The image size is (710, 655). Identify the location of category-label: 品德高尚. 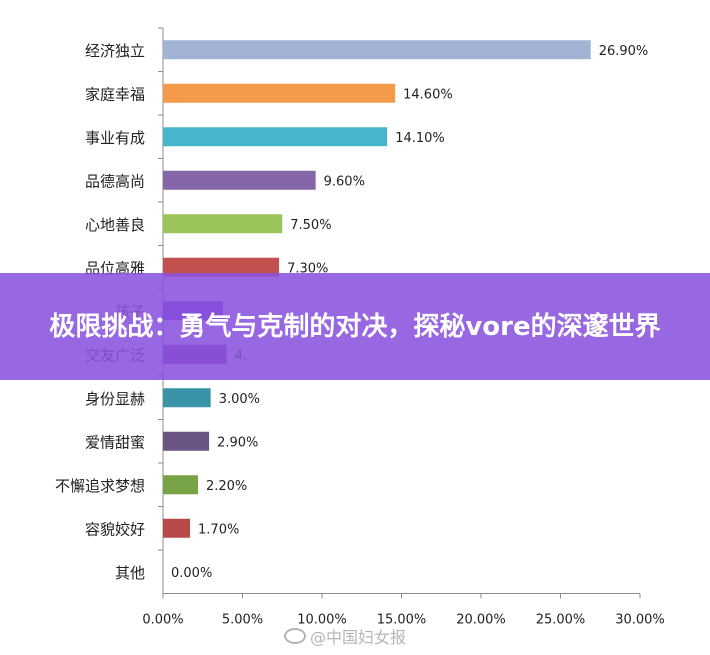
(115, 181).